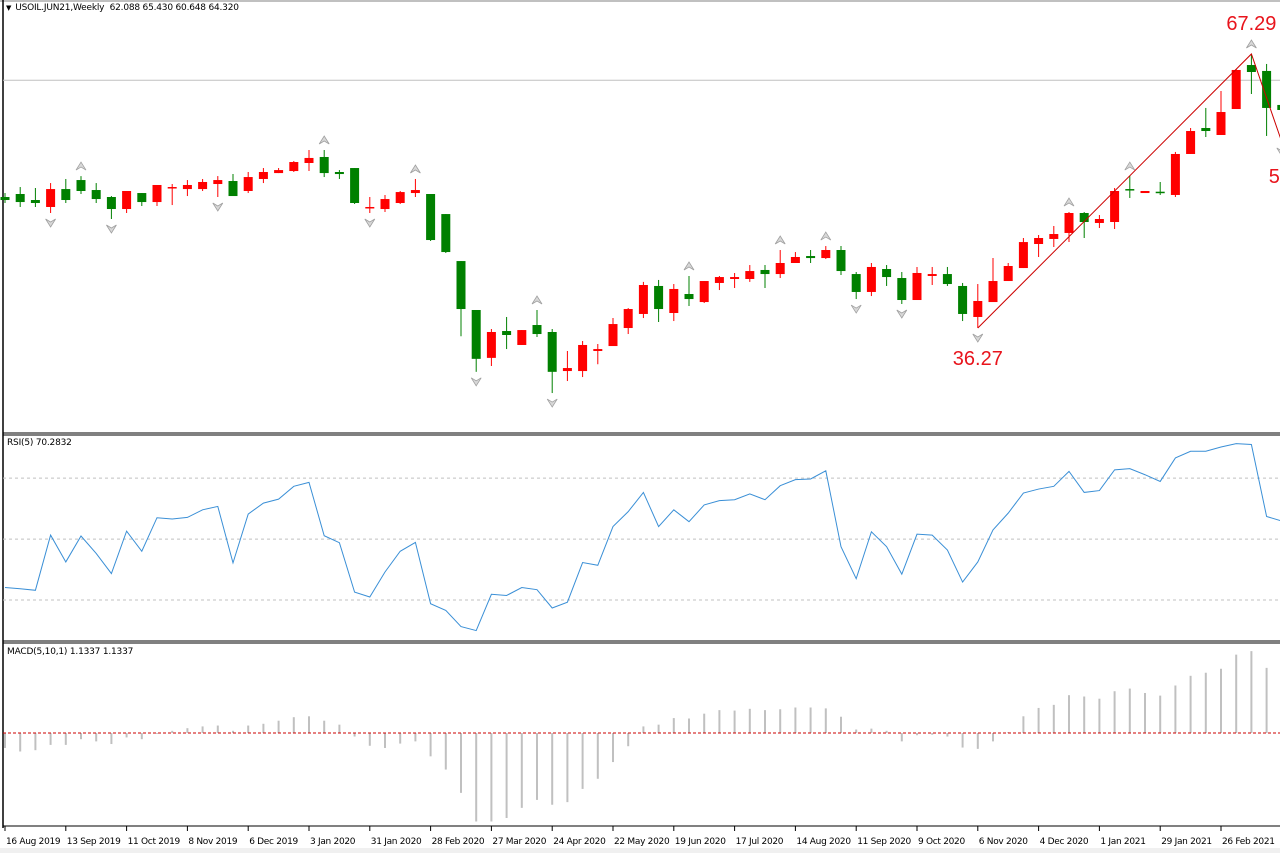 The height and width of the screenshot is (853, 1280). I want to click on time-tick-label: 8 Nov 2019, so click(212, 842).